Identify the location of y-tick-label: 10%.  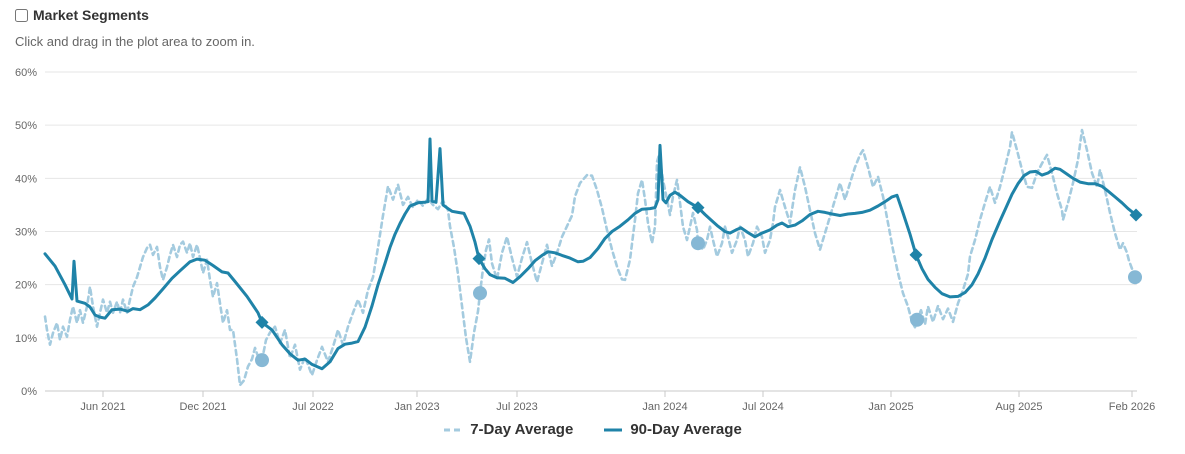
(26, 339).